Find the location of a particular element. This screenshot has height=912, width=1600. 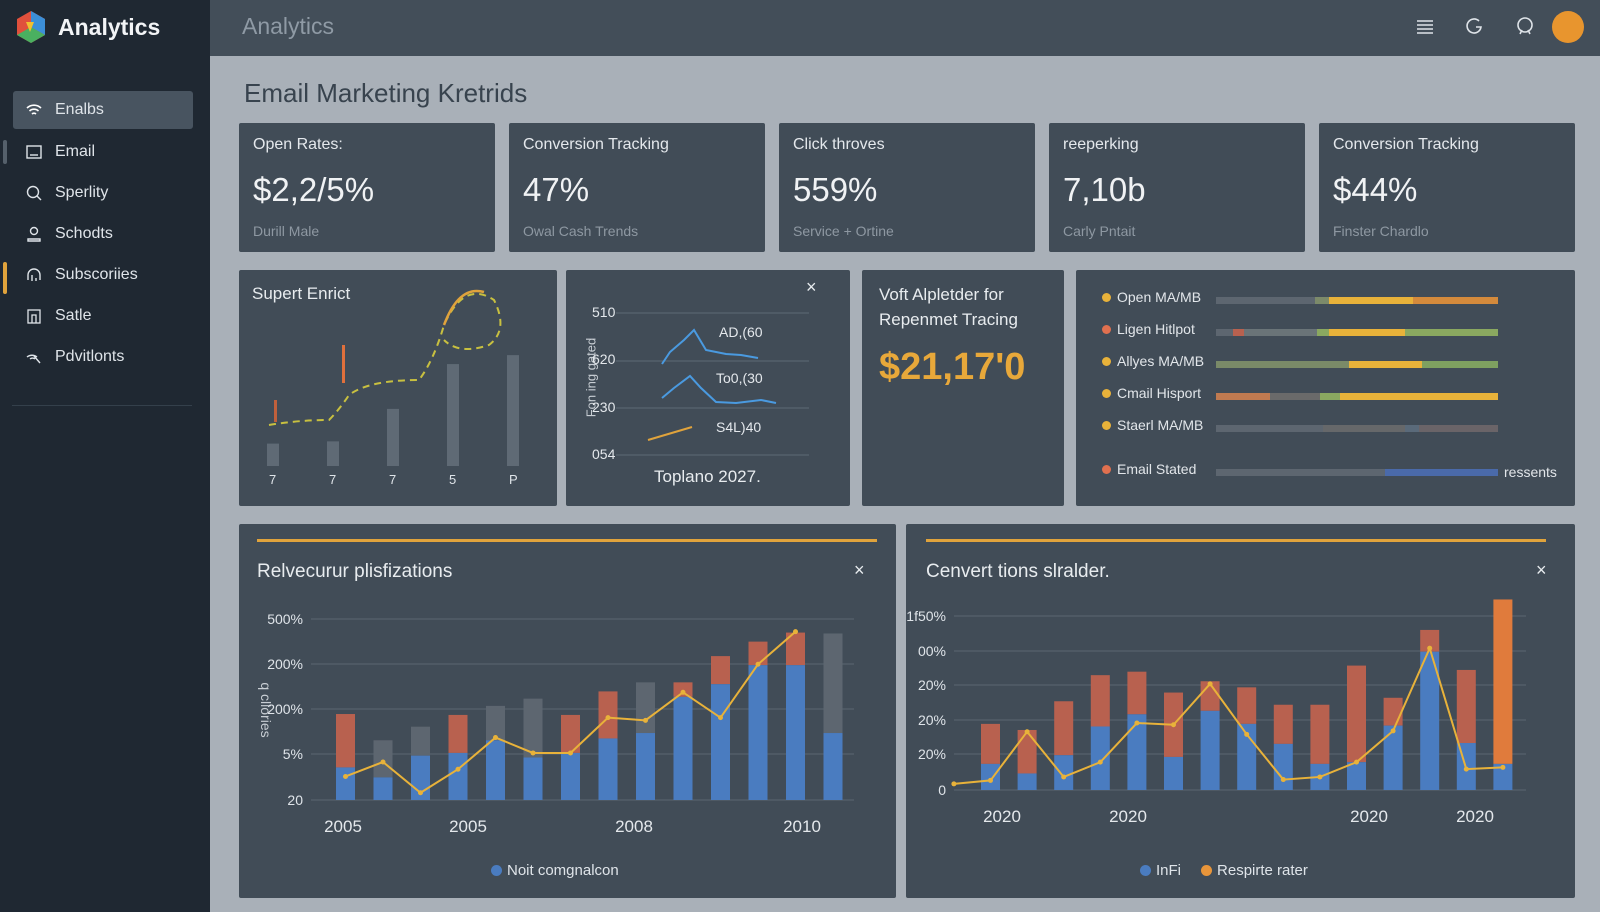

trend-line is located at coordinates (1228, 715).